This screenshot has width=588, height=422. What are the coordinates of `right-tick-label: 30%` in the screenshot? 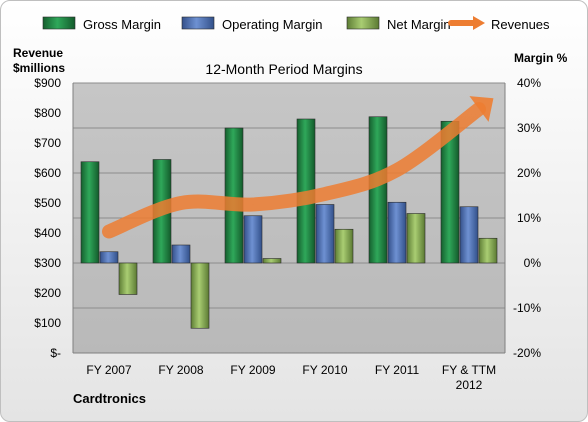 It's located at (529, 128).